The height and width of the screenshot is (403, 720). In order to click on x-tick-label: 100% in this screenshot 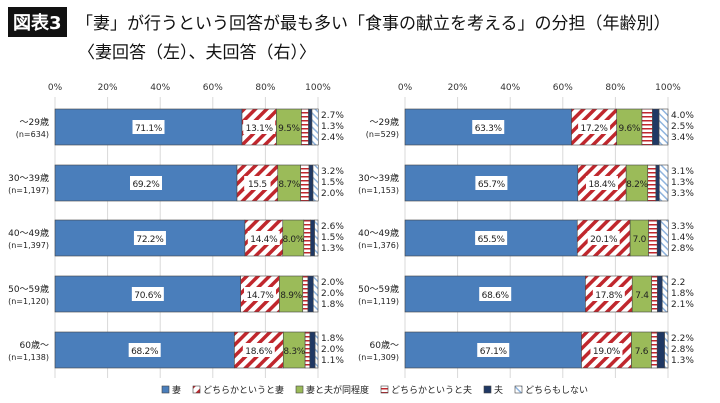, I will do `click(318, 88)`.